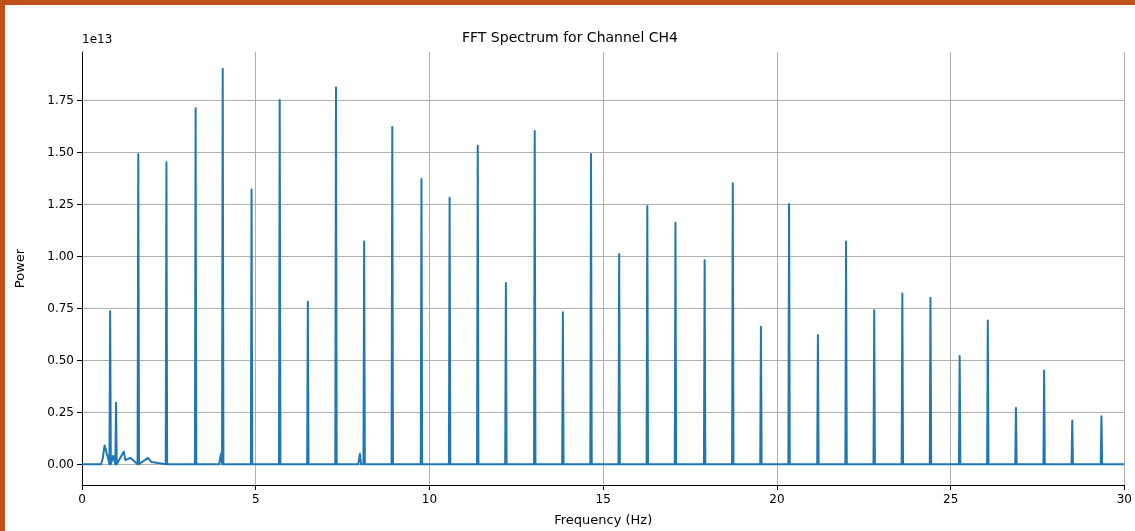 This screenshot has width=1135, height=531. What do you see at coordinates (60, 308) in the screenshot?
I see `y-tick-label: 0.75` at bounding box center [60, 308].